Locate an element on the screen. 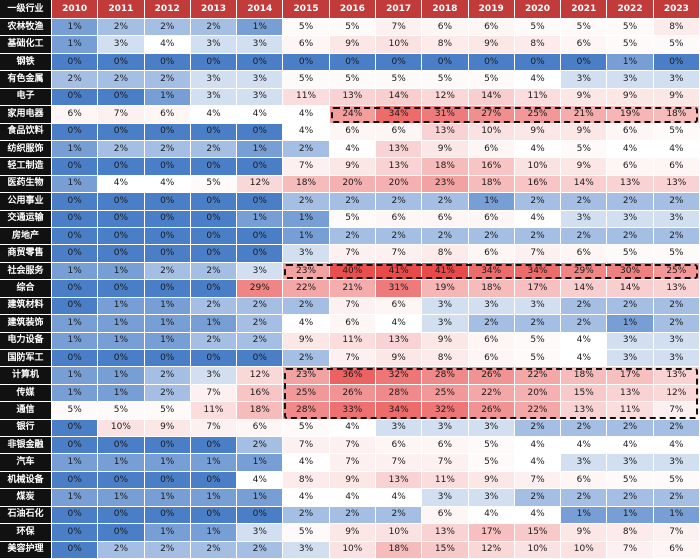 The width and height of the screenshot is (700, 559). row-header: 汽车 is located at coordinates (26, 463).